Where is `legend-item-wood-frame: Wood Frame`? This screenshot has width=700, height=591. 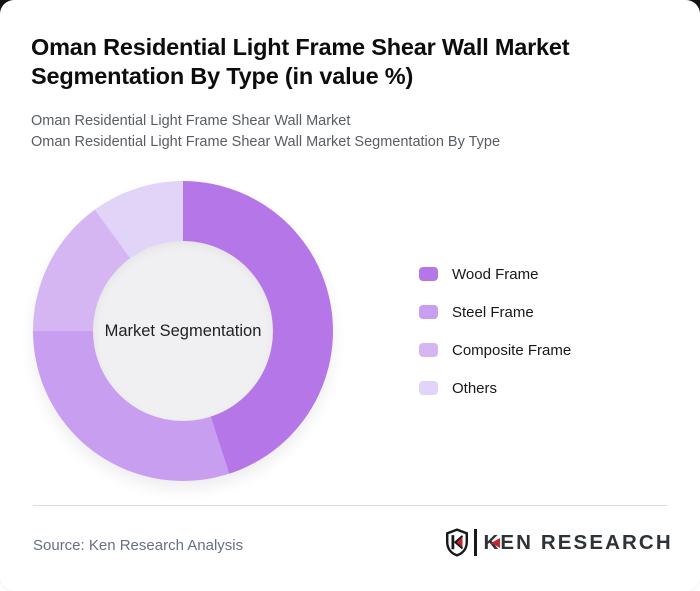 legend-item-wood-frame: Wood Frame is located at coordinates (495, 274).